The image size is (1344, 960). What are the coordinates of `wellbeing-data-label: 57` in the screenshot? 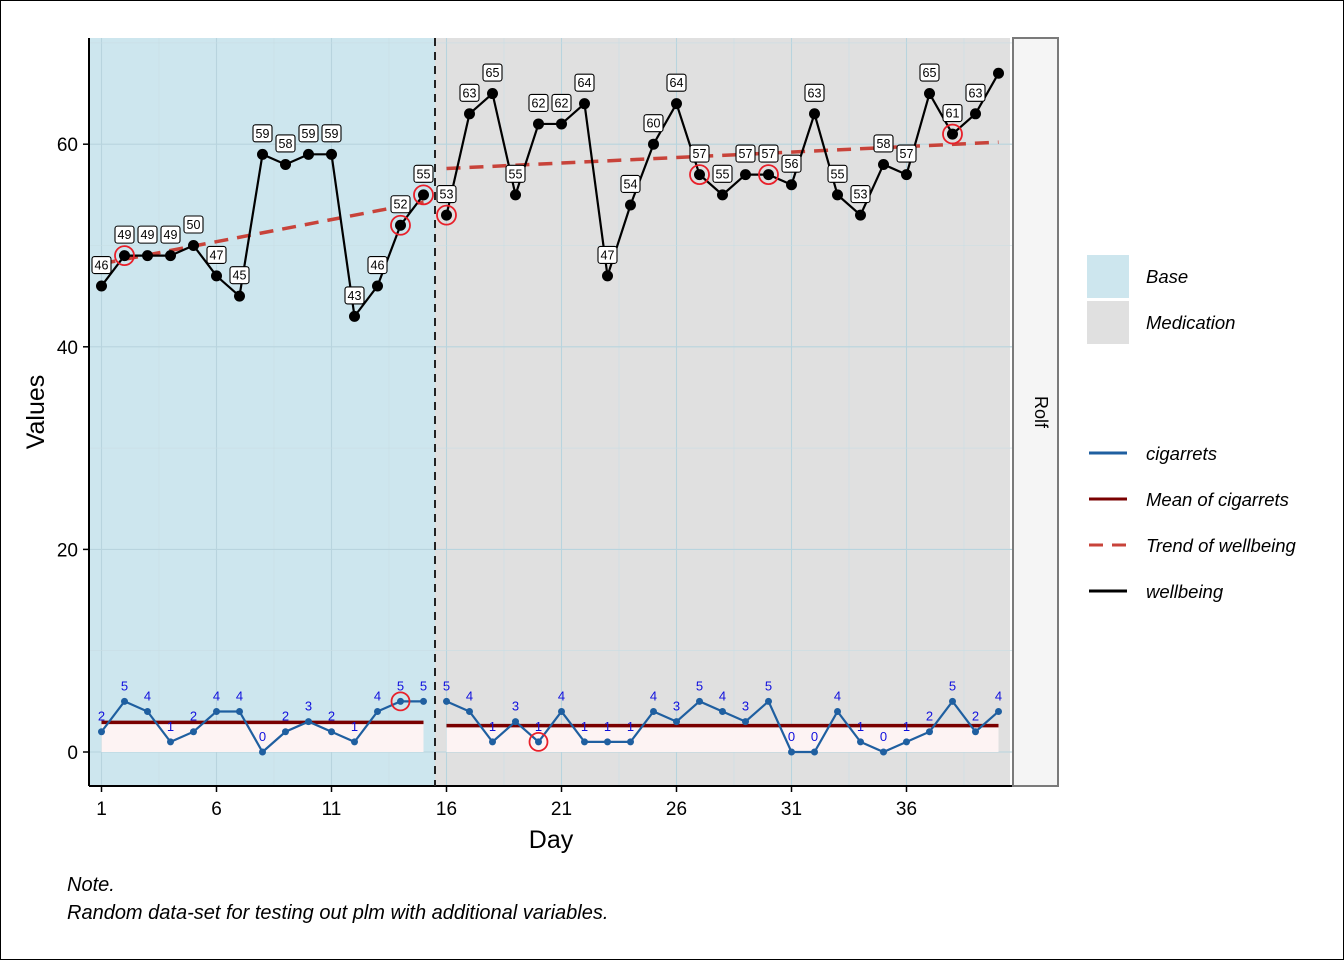 It's located at (700, 154).